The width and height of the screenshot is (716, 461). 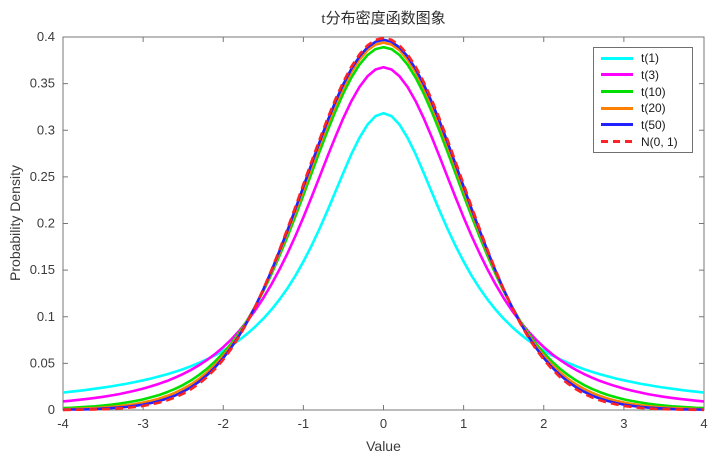 I want to click on y-tick-label: 0.3, so click(x=46, y=129).